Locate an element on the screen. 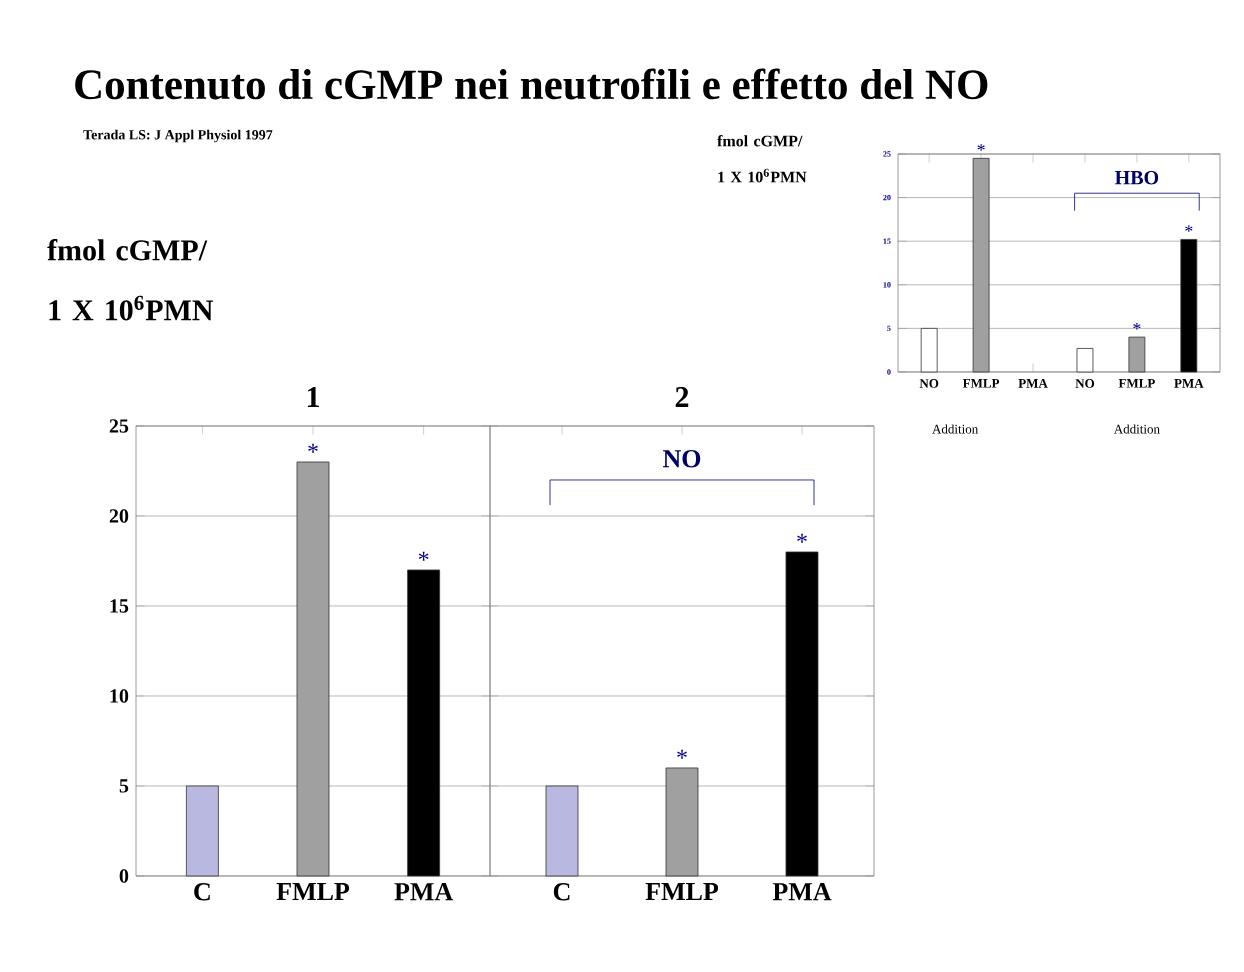 Image resolution: width=1244 pixels, height=972 pixels. chart-title: 1 is located at coordinates (313, 397).